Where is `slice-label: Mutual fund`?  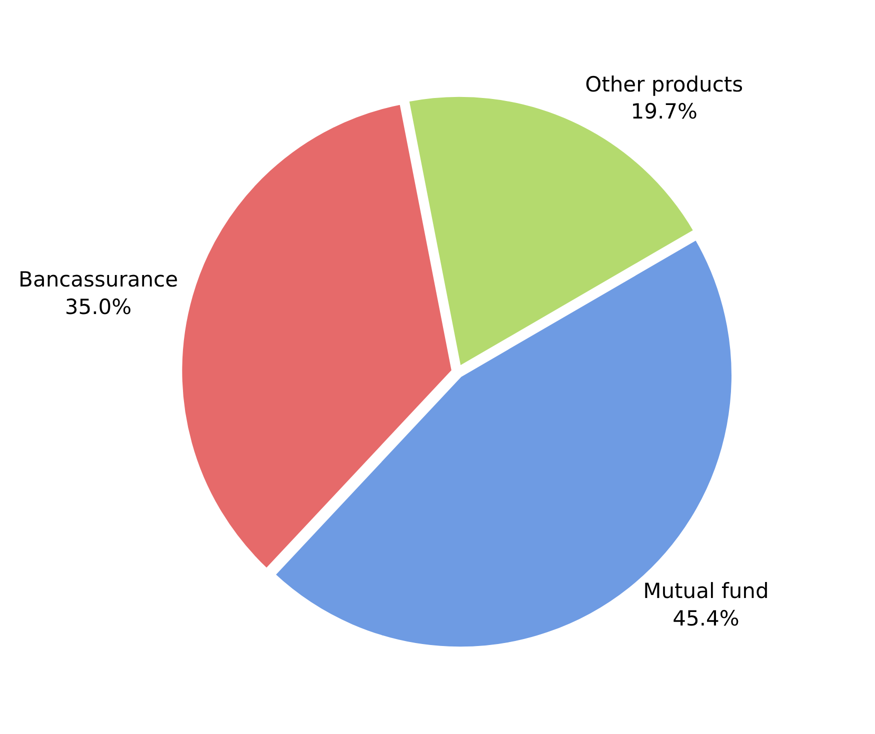
slice-label: Mutual fund is located at coordinates (706, 591).